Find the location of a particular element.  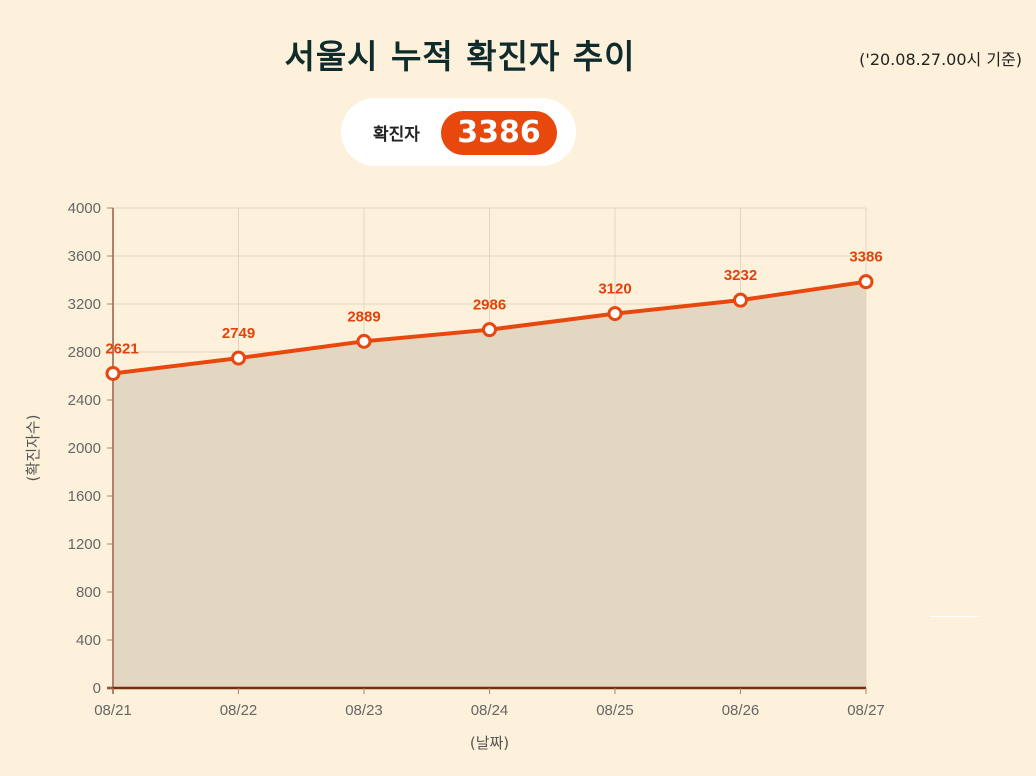

x-tick-labels: 08/21 08/22 08/23 08/24 08/25 08/26 08/27 is located at coordinates (489, 710).